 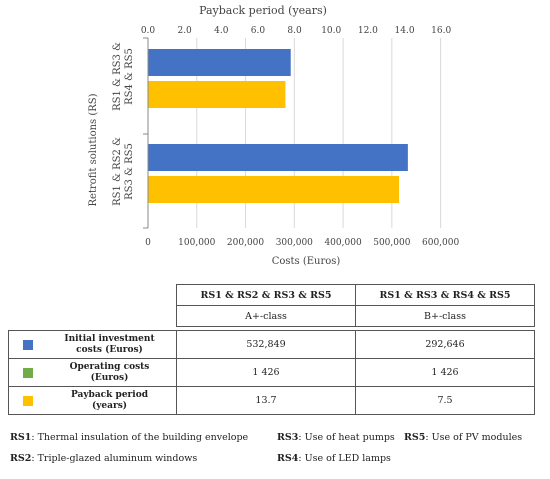 I want to click on top-tick-label: 12.0, so click(x=368, y=31).